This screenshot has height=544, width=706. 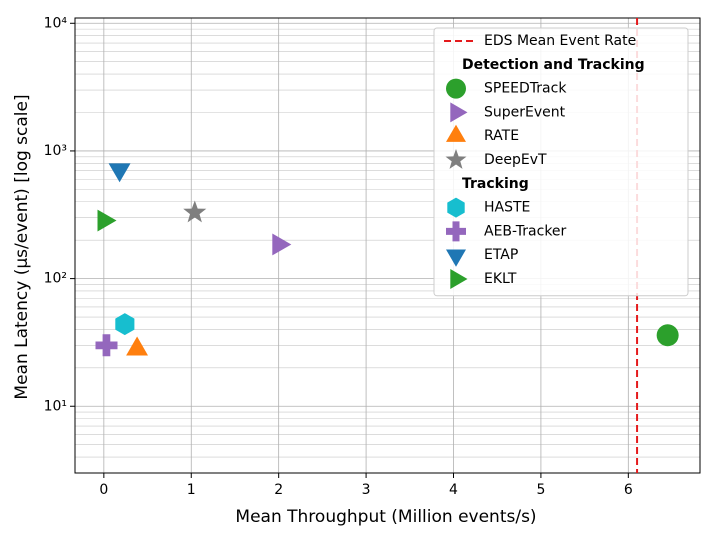 What do you see at coordinates (55, 406) in the screenshot?
I see `y-tick-label: 10¹` at bounding box center [55, 406].